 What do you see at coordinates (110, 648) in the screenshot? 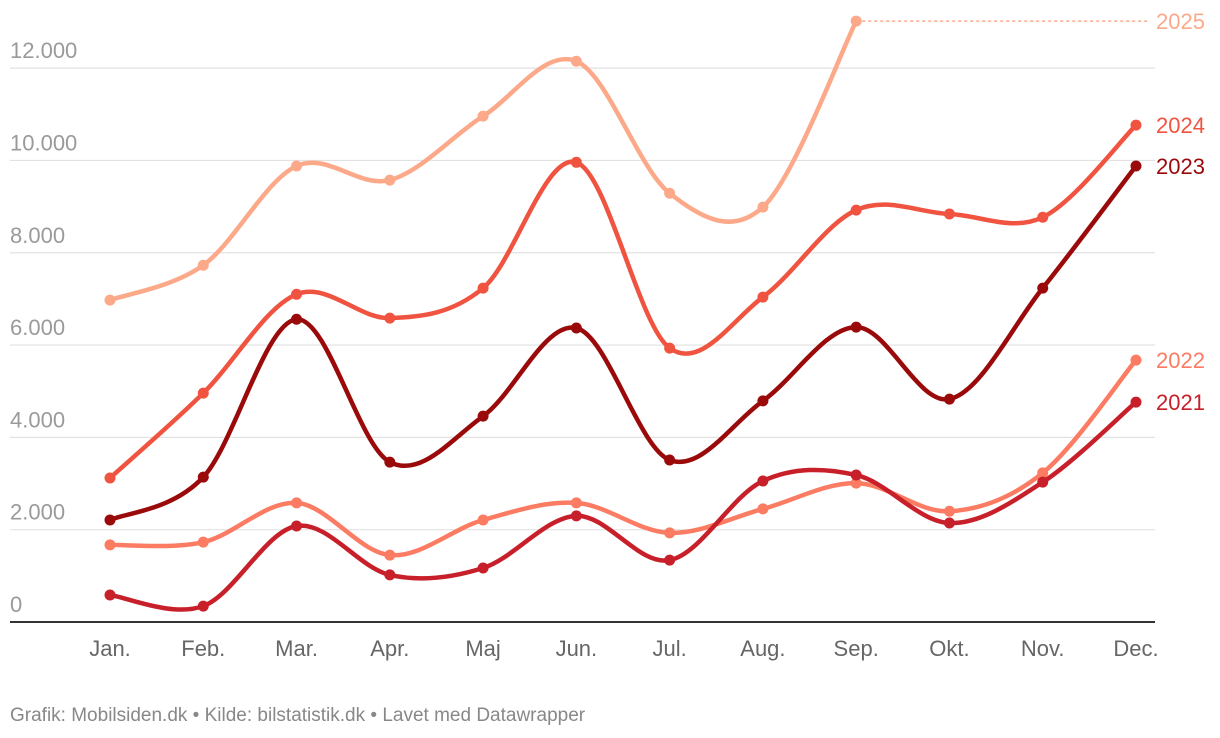
I see `x-tick-label: Jan.` at bounding box center [110, 648].